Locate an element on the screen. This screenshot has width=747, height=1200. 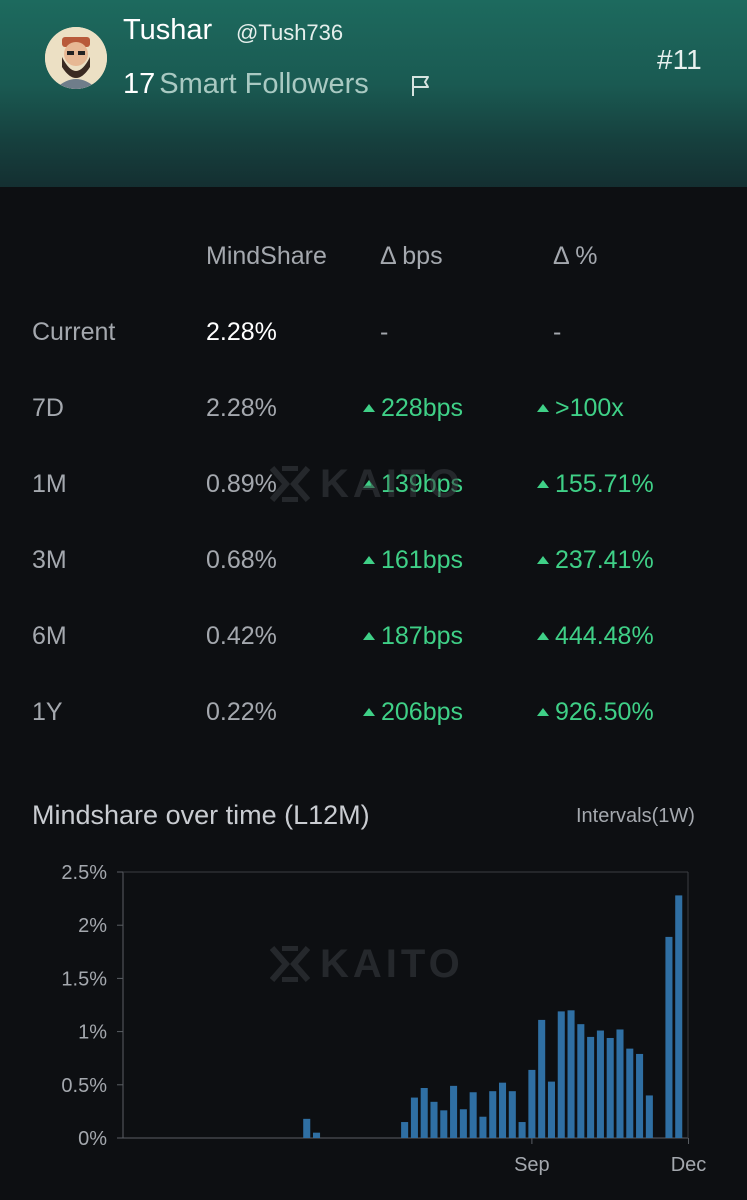
pct-7d-value: >100x is located at coordinates (589, 408).